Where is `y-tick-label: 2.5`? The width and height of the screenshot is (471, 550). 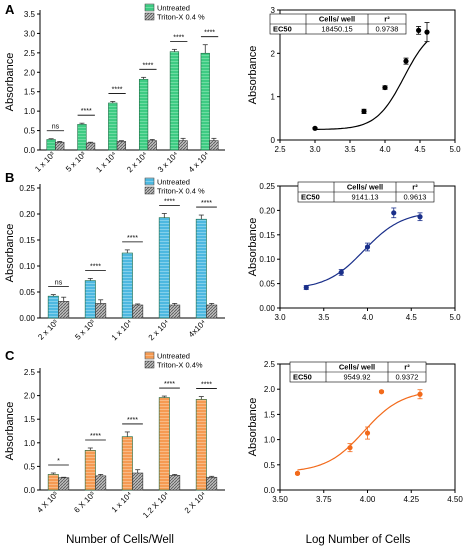
y-tick-label: 2.5 is located at coordinates (30, 53).